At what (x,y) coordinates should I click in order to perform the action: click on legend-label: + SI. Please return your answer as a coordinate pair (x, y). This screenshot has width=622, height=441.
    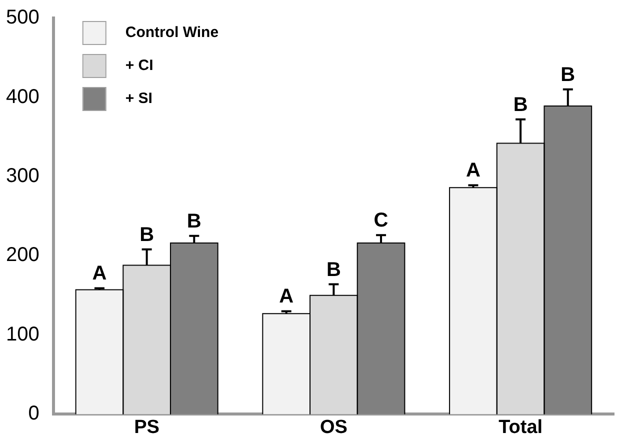
    Looking at the image, I should click on (138, 99).